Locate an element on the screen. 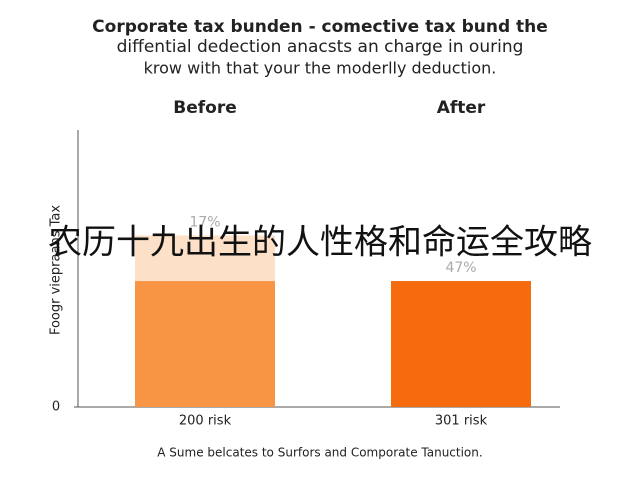 This screenshot has width=640, height=480. column-header: Before is located at coordinates (204, 108).